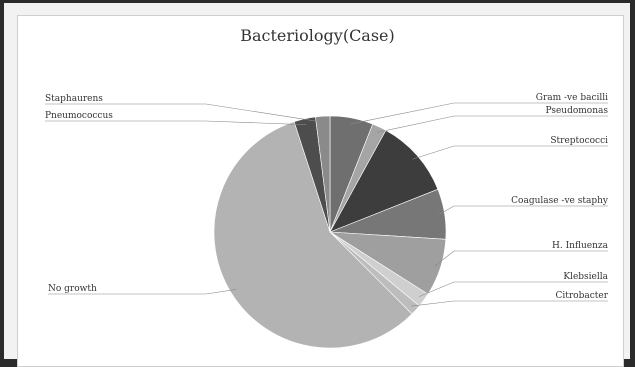 The width and height of the screenshot is (635, 367). I want to click on slice-label: No growth, so click(72, 289).